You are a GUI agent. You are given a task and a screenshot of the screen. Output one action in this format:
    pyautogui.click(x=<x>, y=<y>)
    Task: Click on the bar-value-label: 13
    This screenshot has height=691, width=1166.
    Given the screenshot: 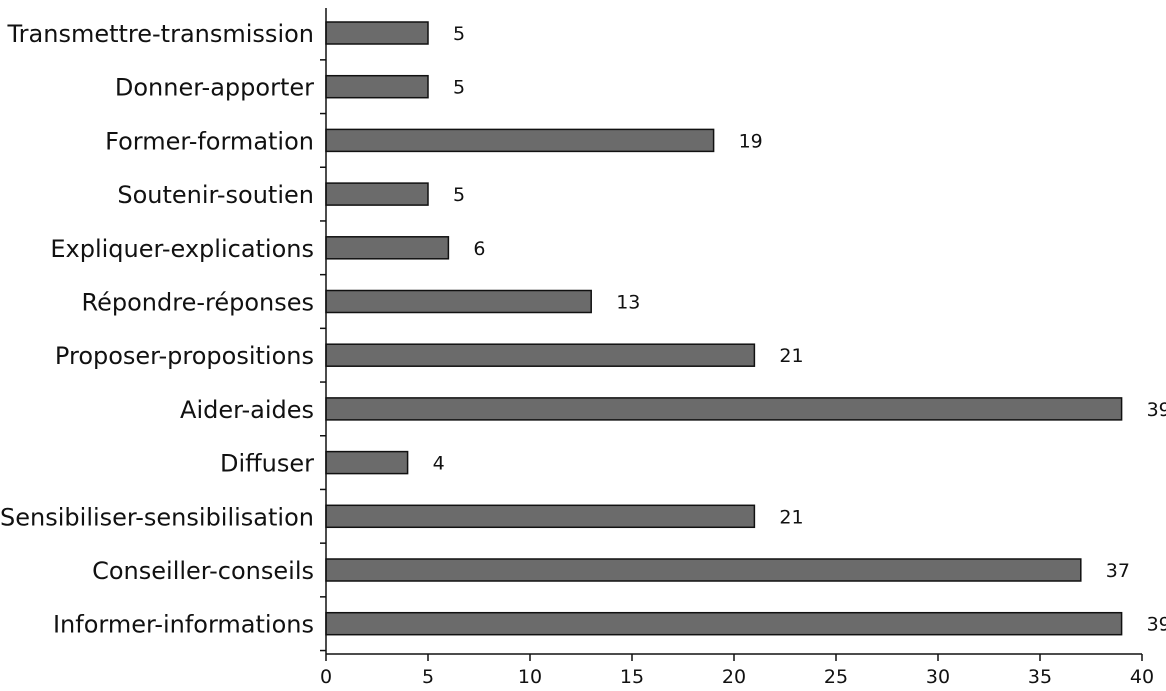 What is the action you would take?
    pyautogui.click(x=628, y=303)
    